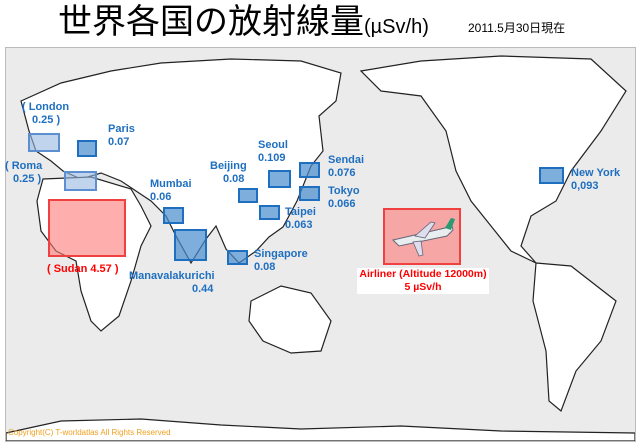 The height and width of the screenshot is (447, 640). I want to click on south-america, so click(574, 337).